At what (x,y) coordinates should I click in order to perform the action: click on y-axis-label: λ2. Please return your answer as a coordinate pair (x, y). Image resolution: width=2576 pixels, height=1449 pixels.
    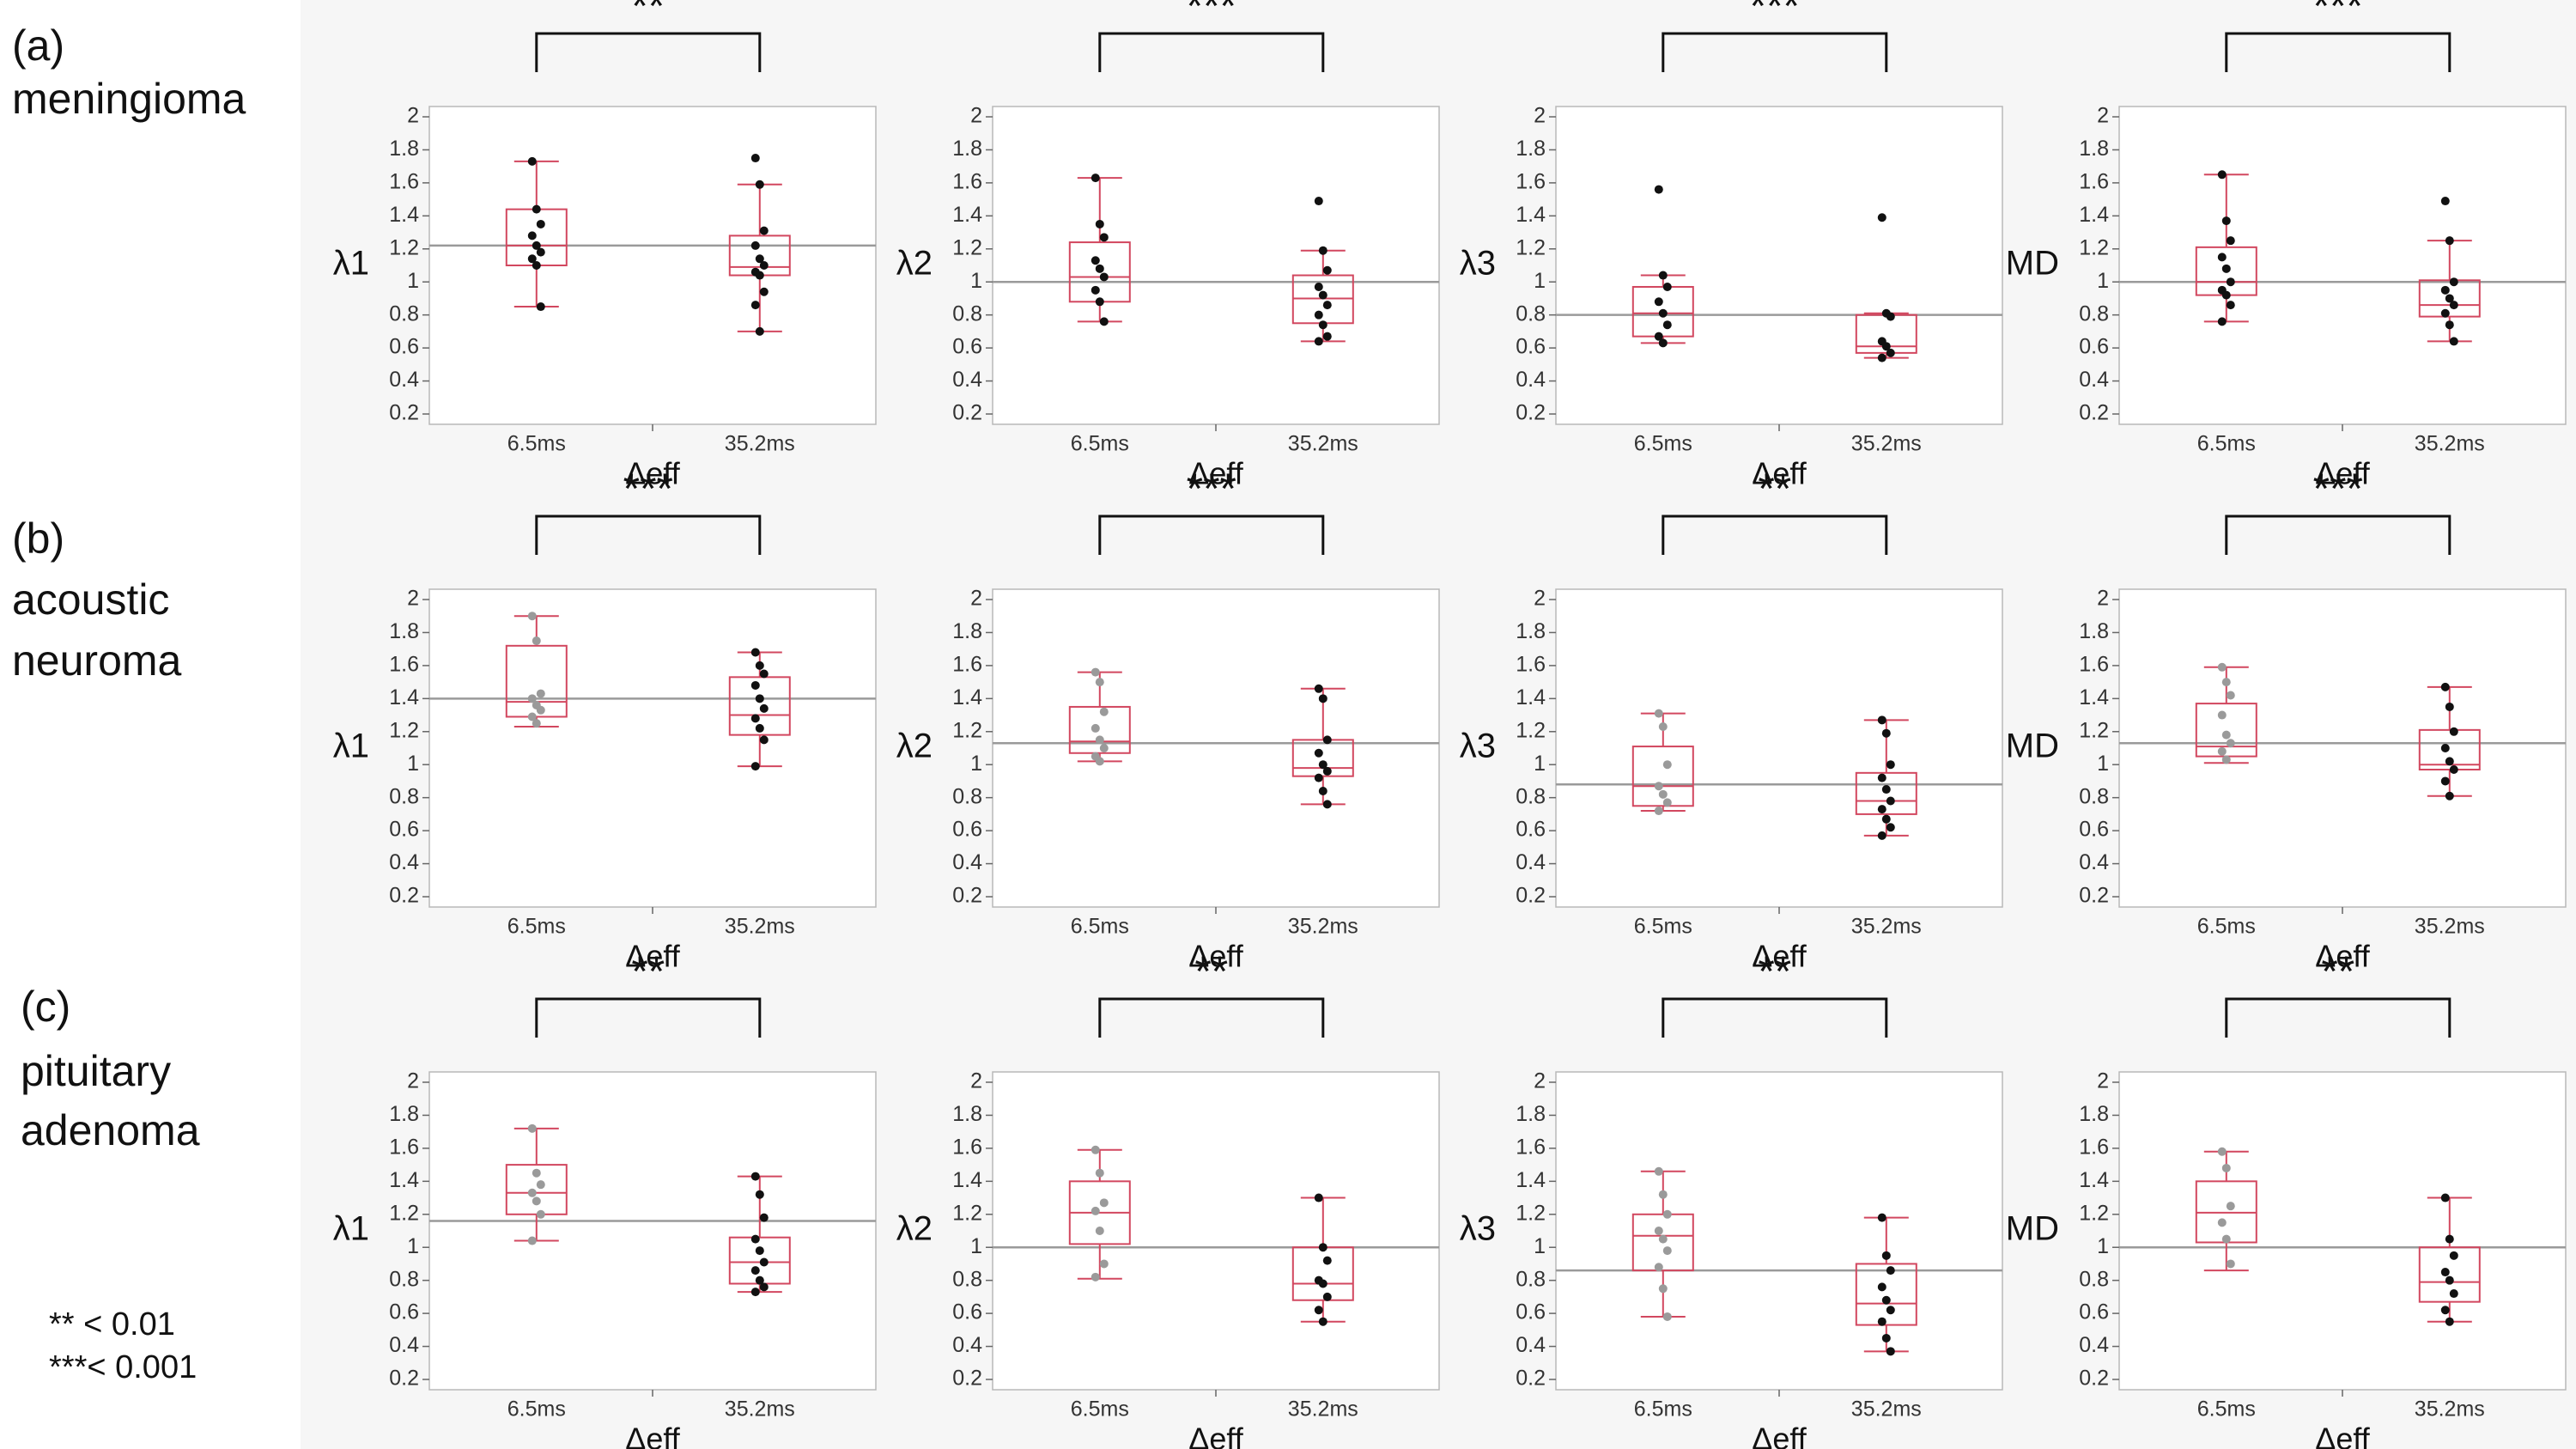
    Looking at the image, I should click on (914, 264).